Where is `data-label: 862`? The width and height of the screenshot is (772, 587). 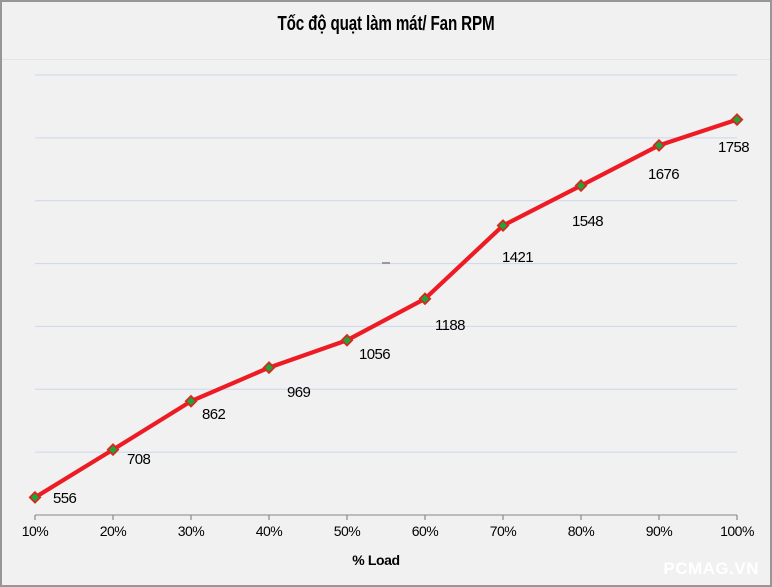
data-label: 862 is located at coordinates (214, 415).